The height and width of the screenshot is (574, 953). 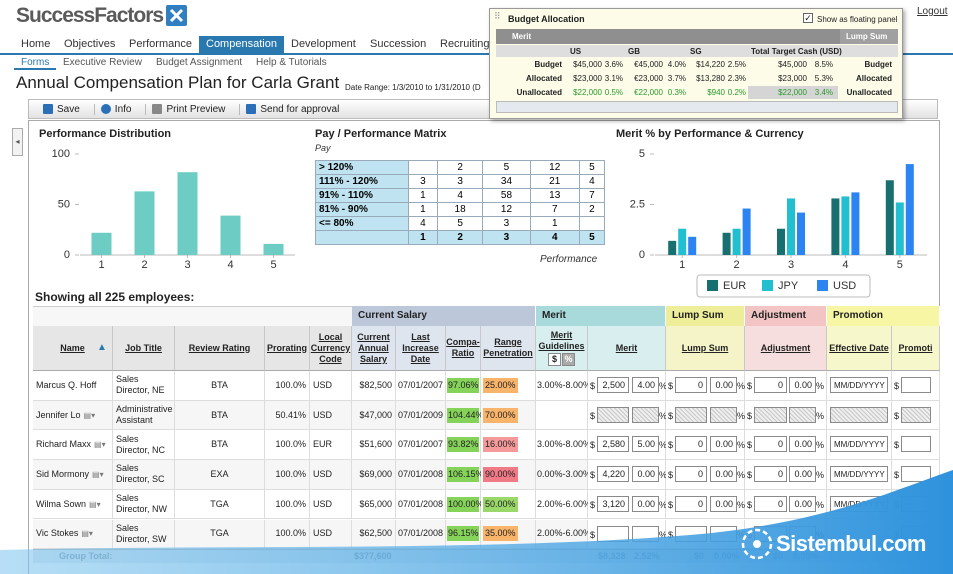 I want to click on nav-tab: Succession, so click(x=398, y=44).